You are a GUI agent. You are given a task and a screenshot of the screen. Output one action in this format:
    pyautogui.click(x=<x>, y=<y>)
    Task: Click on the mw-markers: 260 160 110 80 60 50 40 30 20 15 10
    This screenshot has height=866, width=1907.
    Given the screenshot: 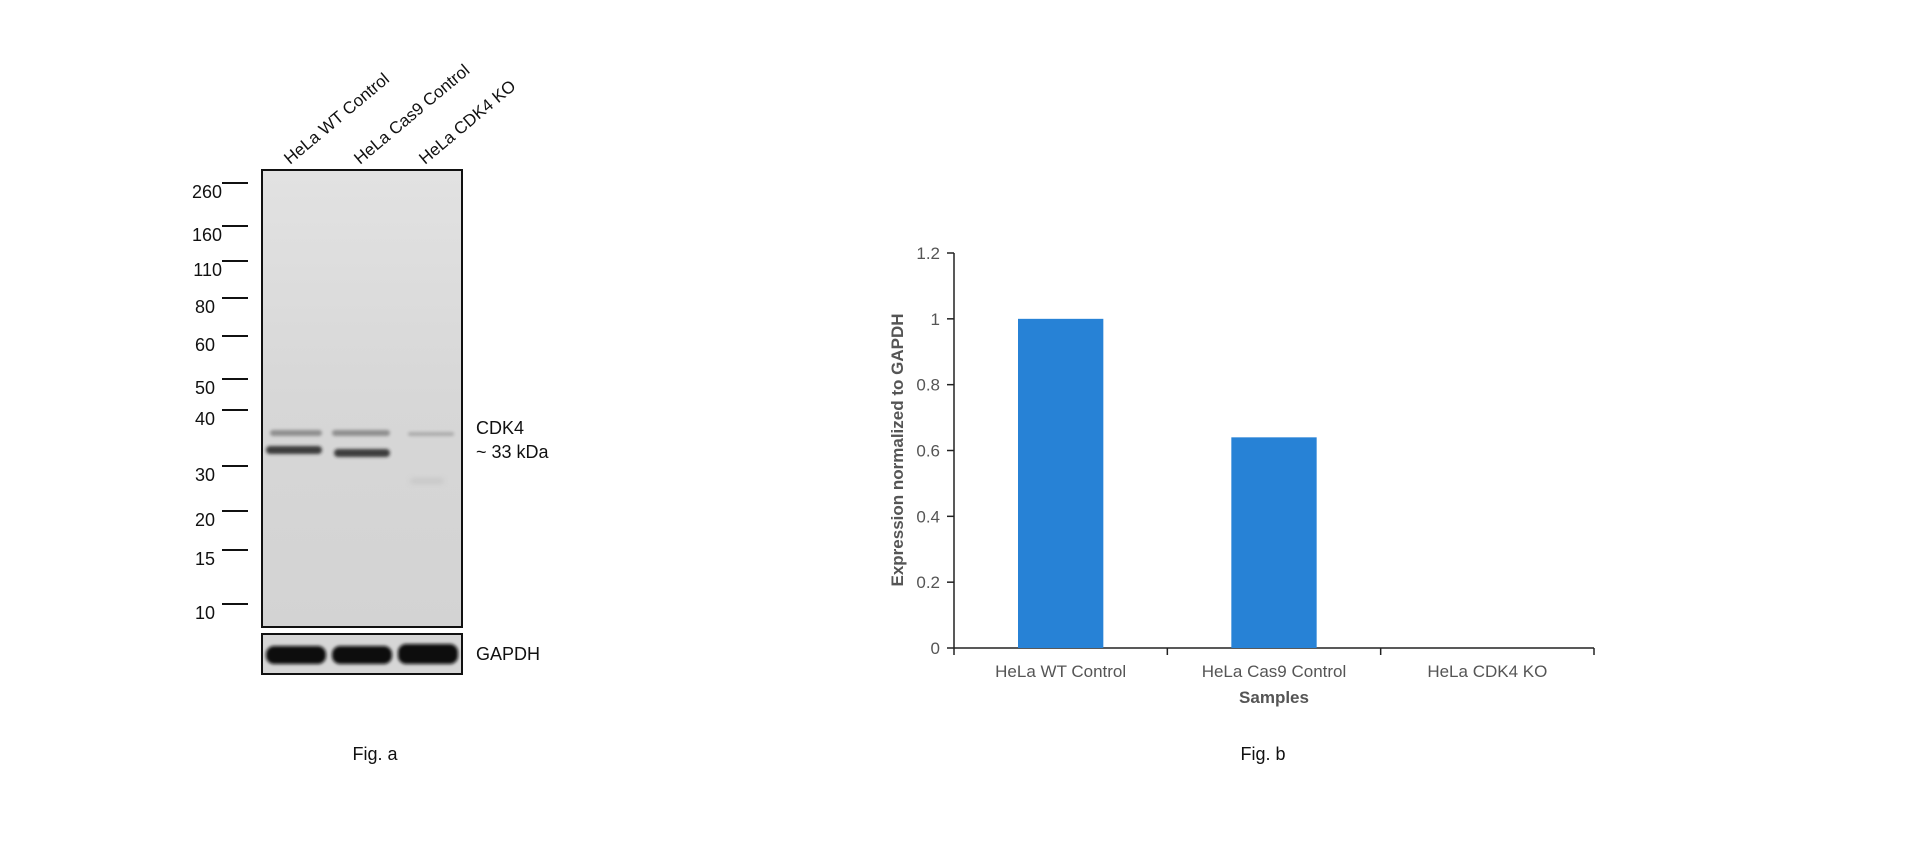 What is the action you would take?
    pyautogui.click(x=220, y=402)
    